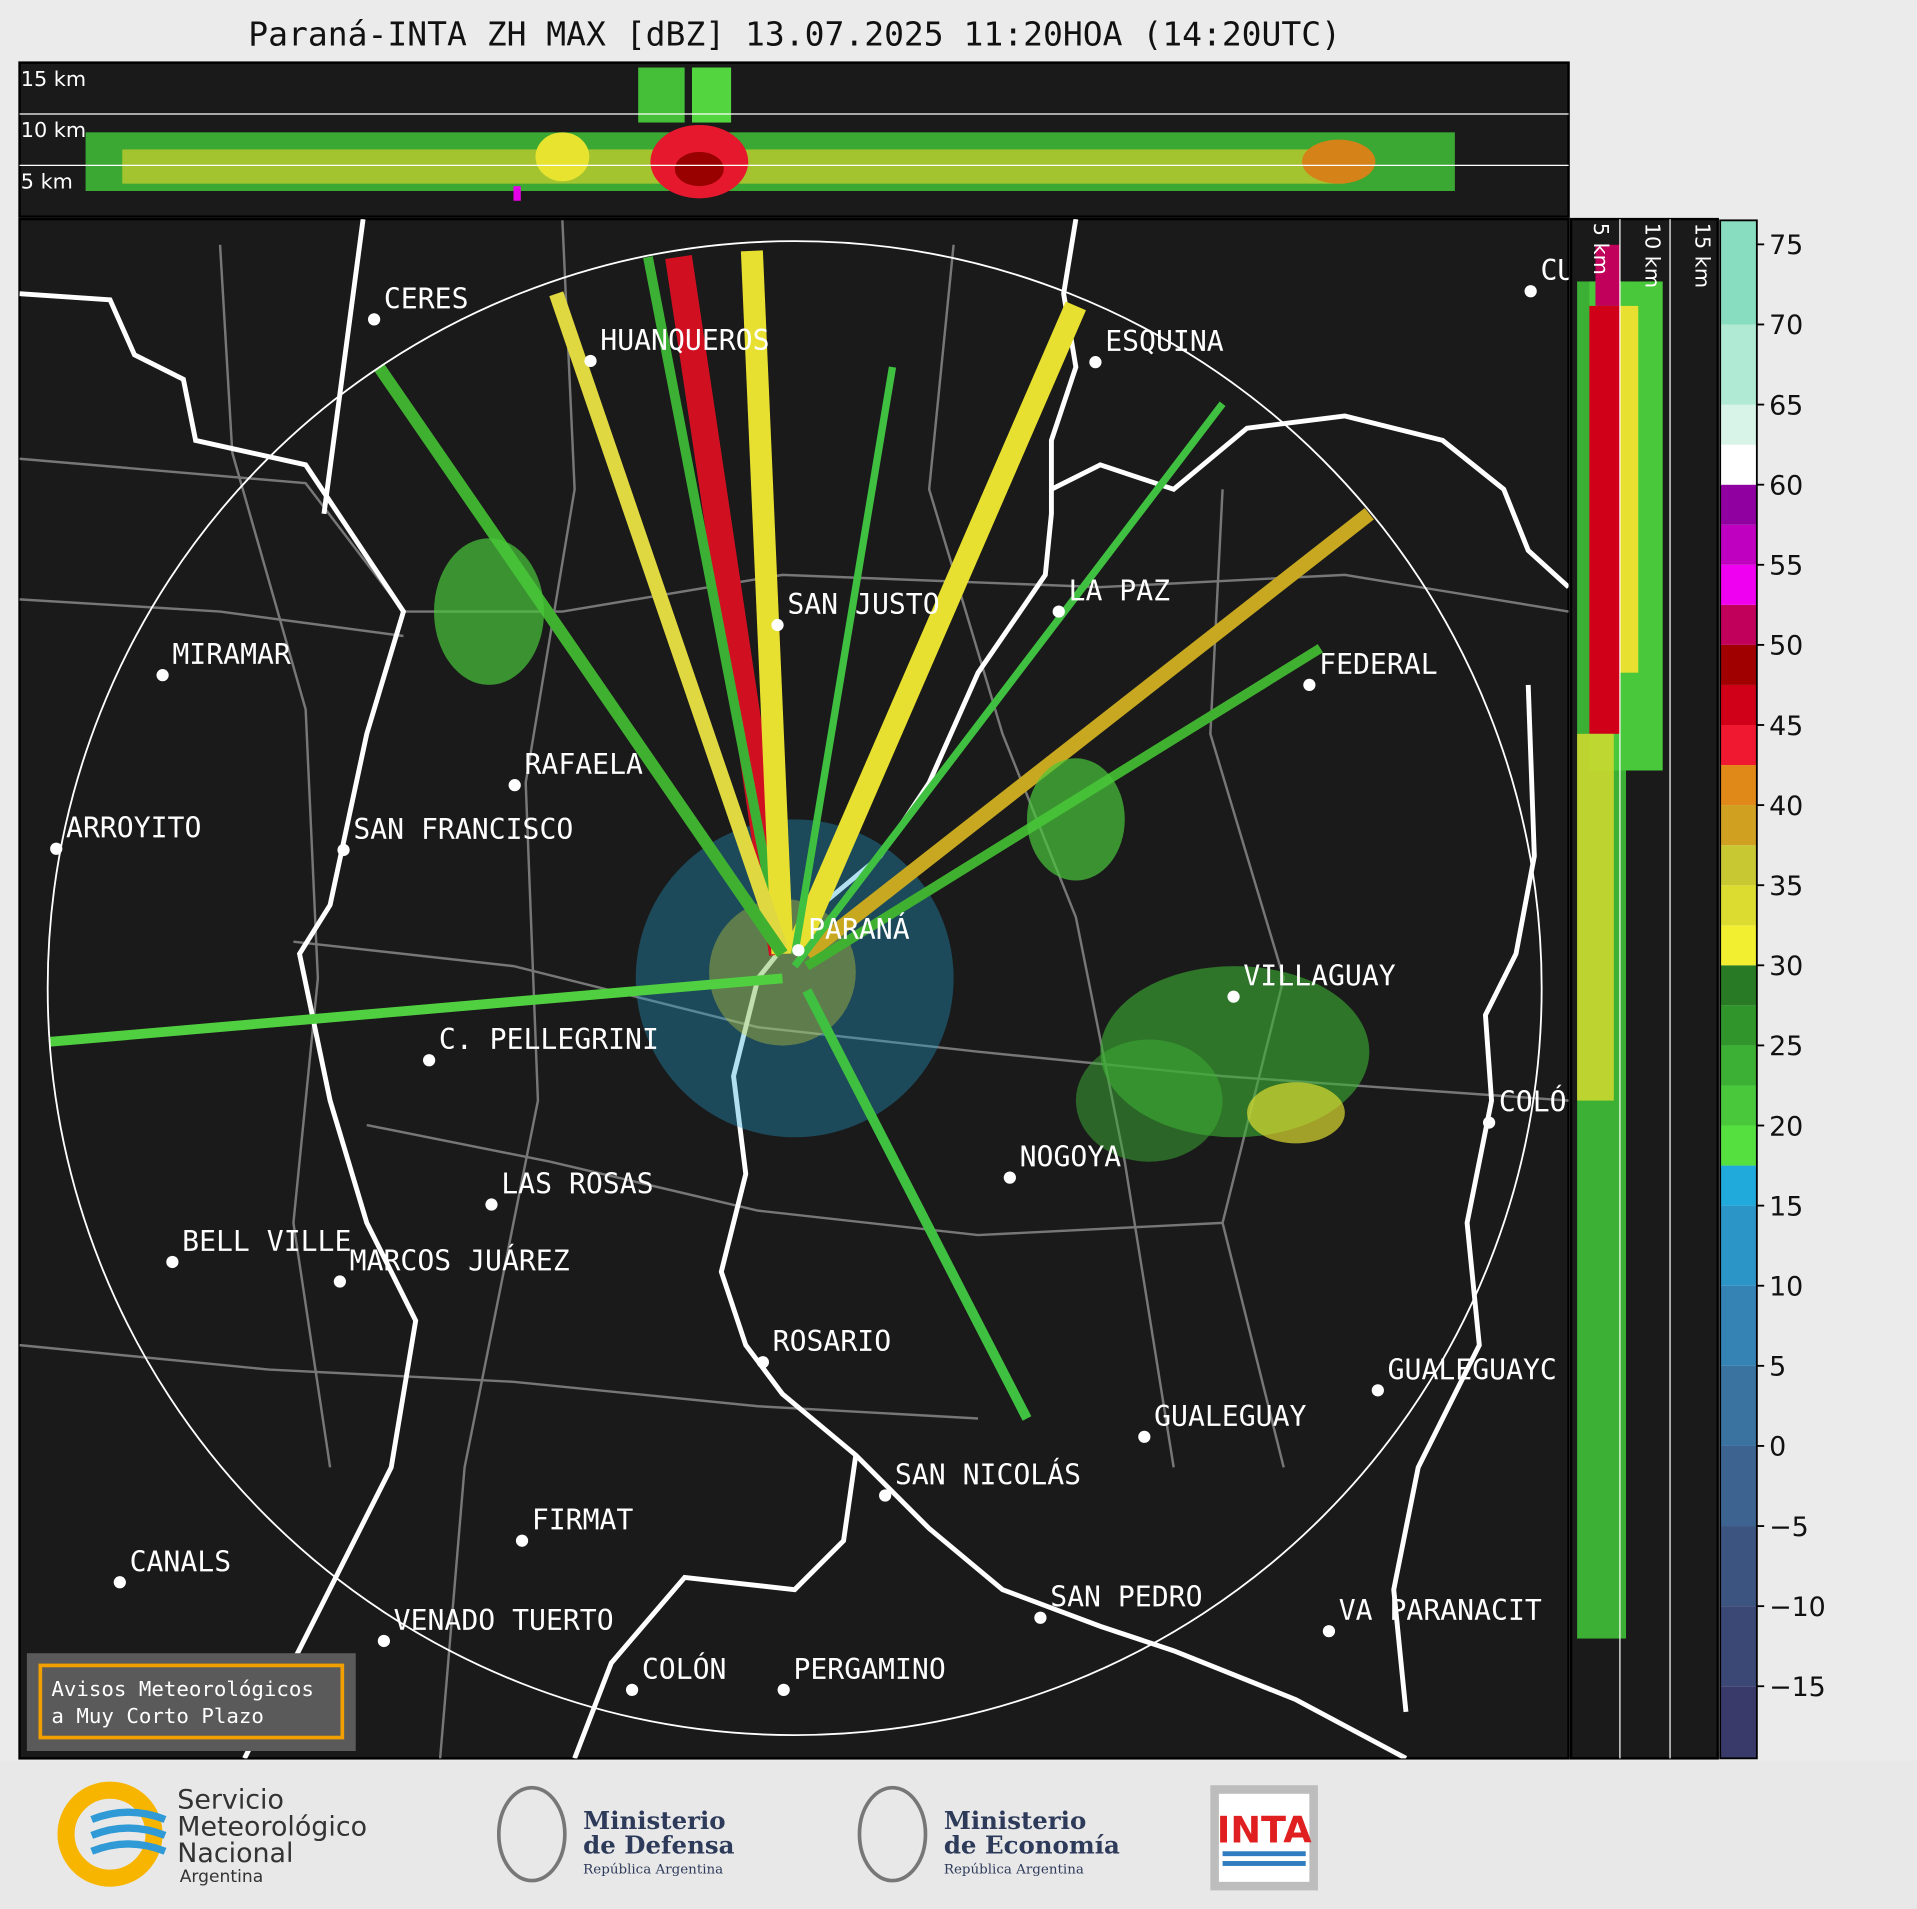 This screenshot has height=1909, width=1917. What do you see at coordinates (1264, 1863) in the screenshot?
I see `inta-stripe` at bounding box center [1264, 1863].